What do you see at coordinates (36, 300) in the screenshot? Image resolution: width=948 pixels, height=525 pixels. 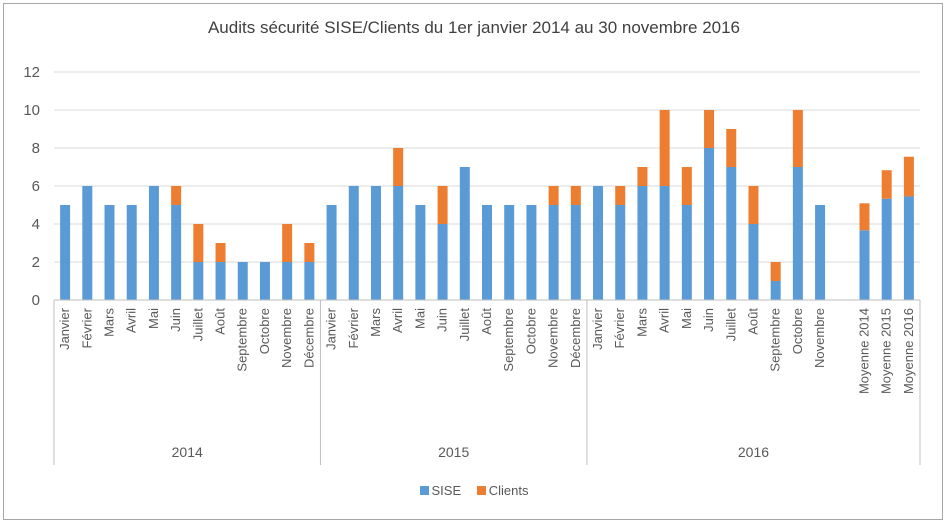 I see `y-tick-label: 0` at bounding box center [36, 300].